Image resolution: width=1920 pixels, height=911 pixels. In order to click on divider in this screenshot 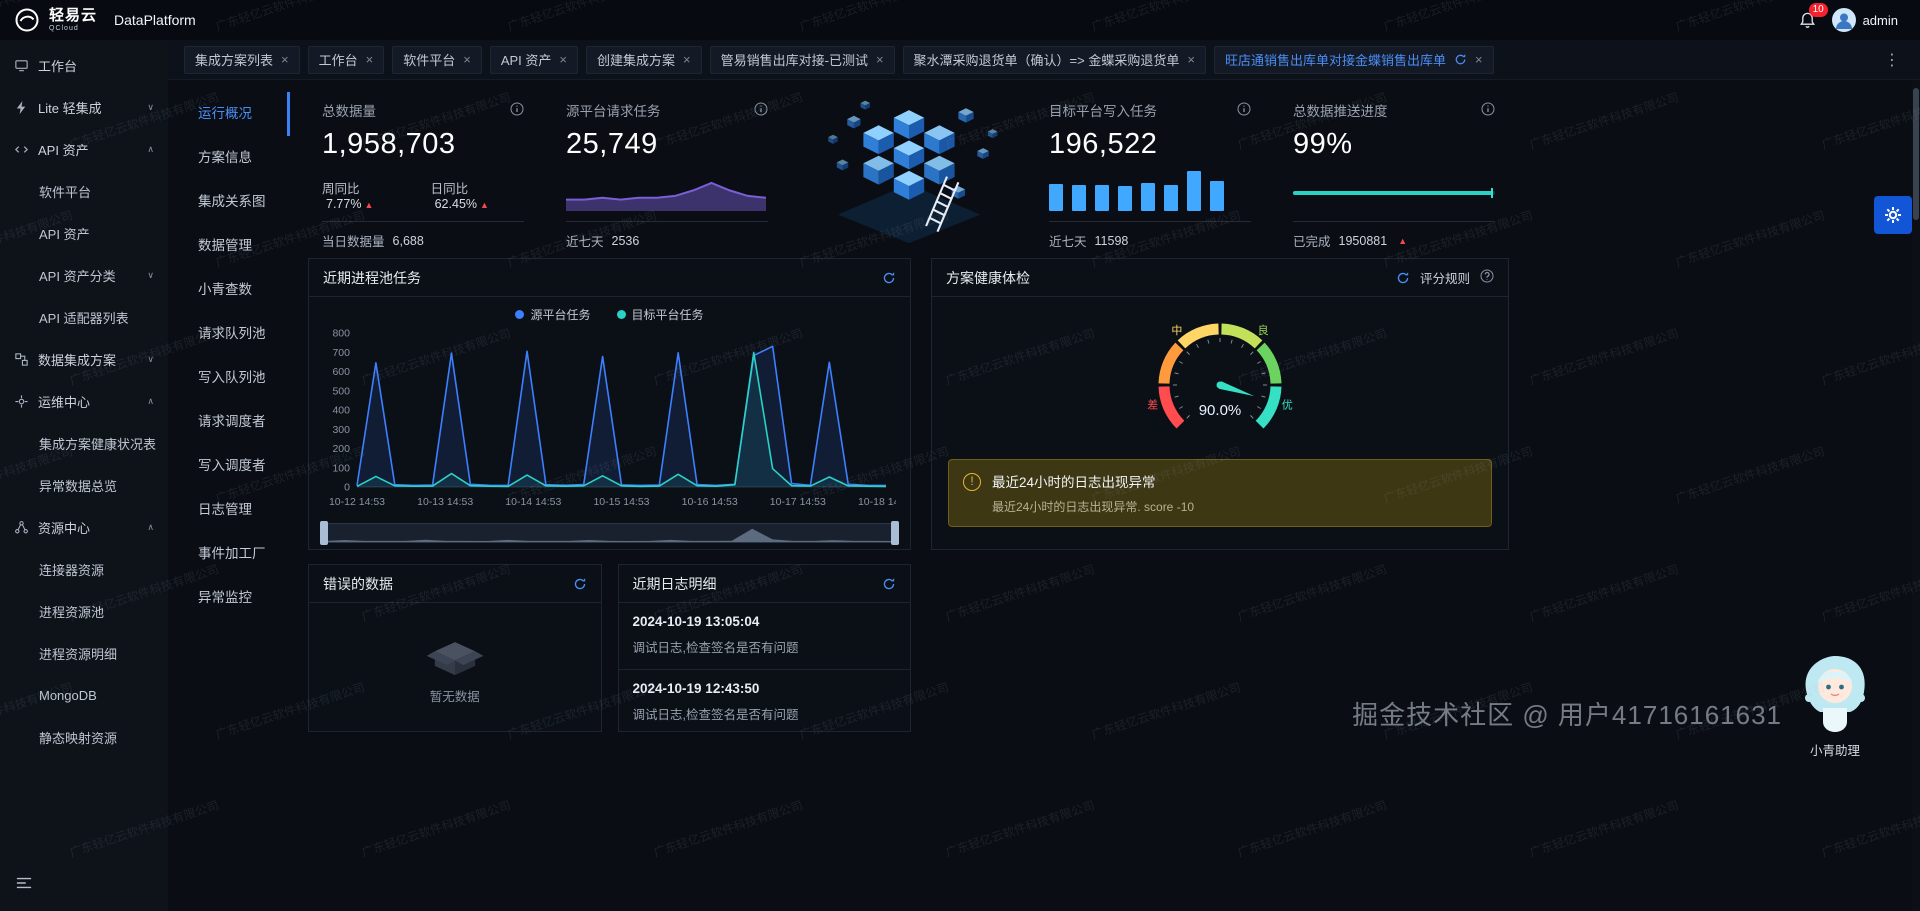, I will do `click(667, 221)`.